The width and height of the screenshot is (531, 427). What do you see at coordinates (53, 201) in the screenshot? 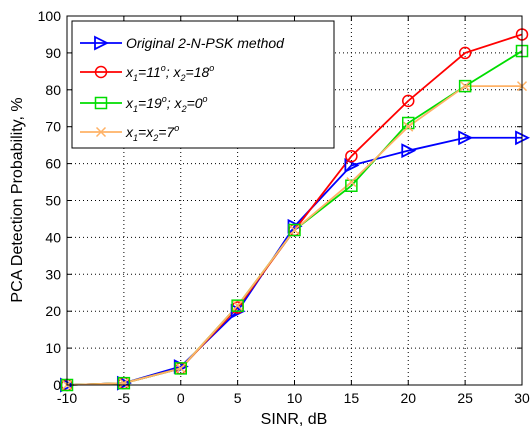
I see `y-tick-label: 50` at bounding box center [53, 201].